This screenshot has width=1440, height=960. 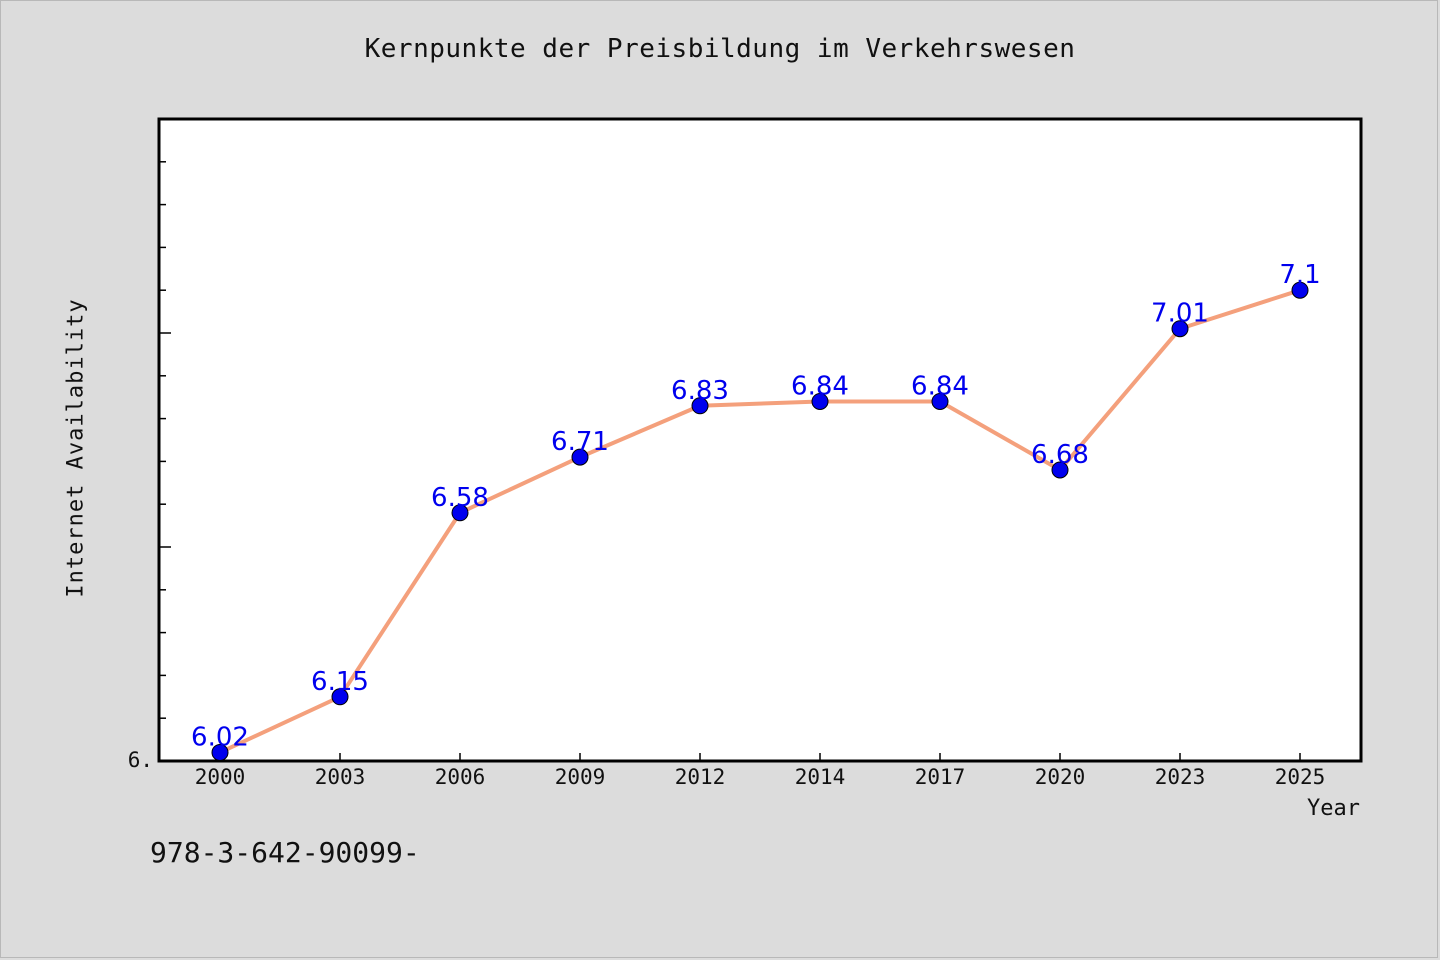 I want to click on x-axis-ticks: 2000 2003 2006 2009 2012 2014 2017 2020 2023 2025, so click(x=760, y=771).